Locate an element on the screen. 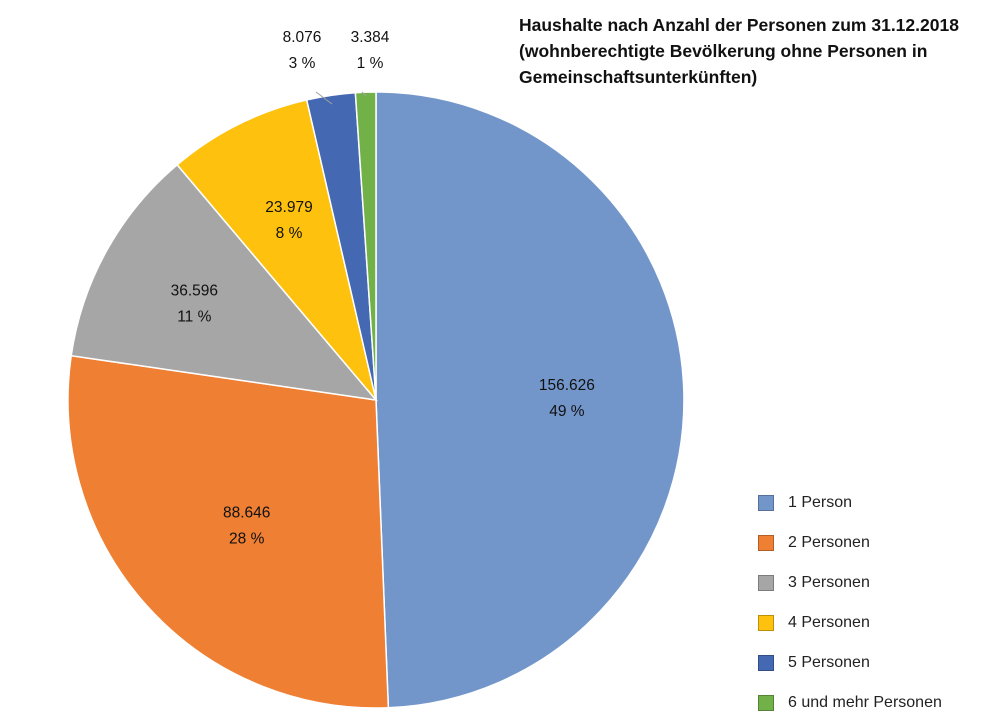  pie-slice-3-personen is located at coordinates (224, 282).